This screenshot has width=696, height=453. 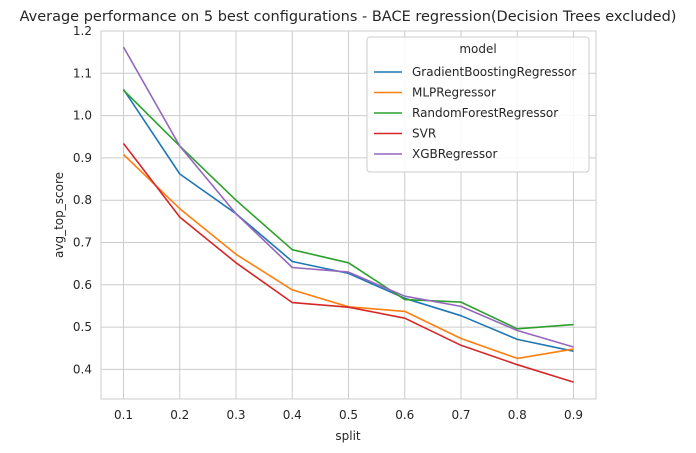 I want to click on x-tick-label: 0.1, so click(x=123, y=415).